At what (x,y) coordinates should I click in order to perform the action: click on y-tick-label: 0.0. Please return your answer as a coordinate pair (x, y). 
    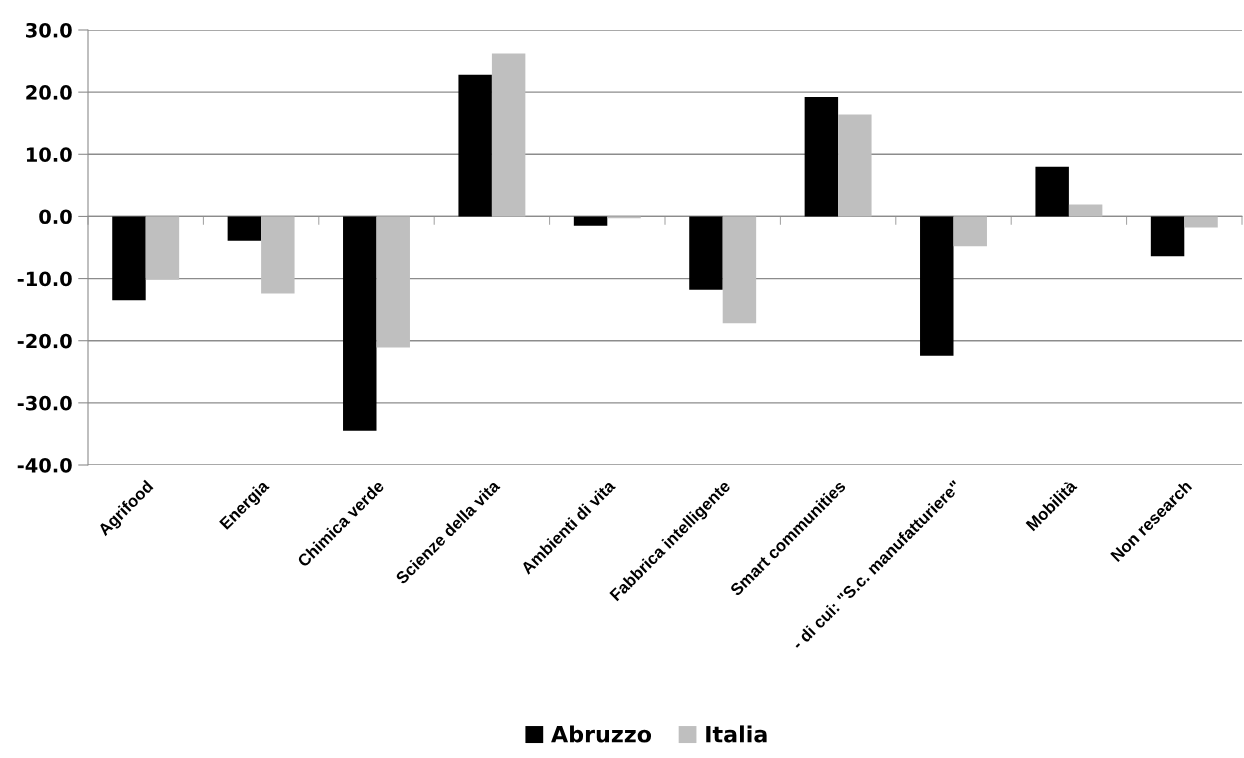
    Looking at the image, I should click on (55, 217).